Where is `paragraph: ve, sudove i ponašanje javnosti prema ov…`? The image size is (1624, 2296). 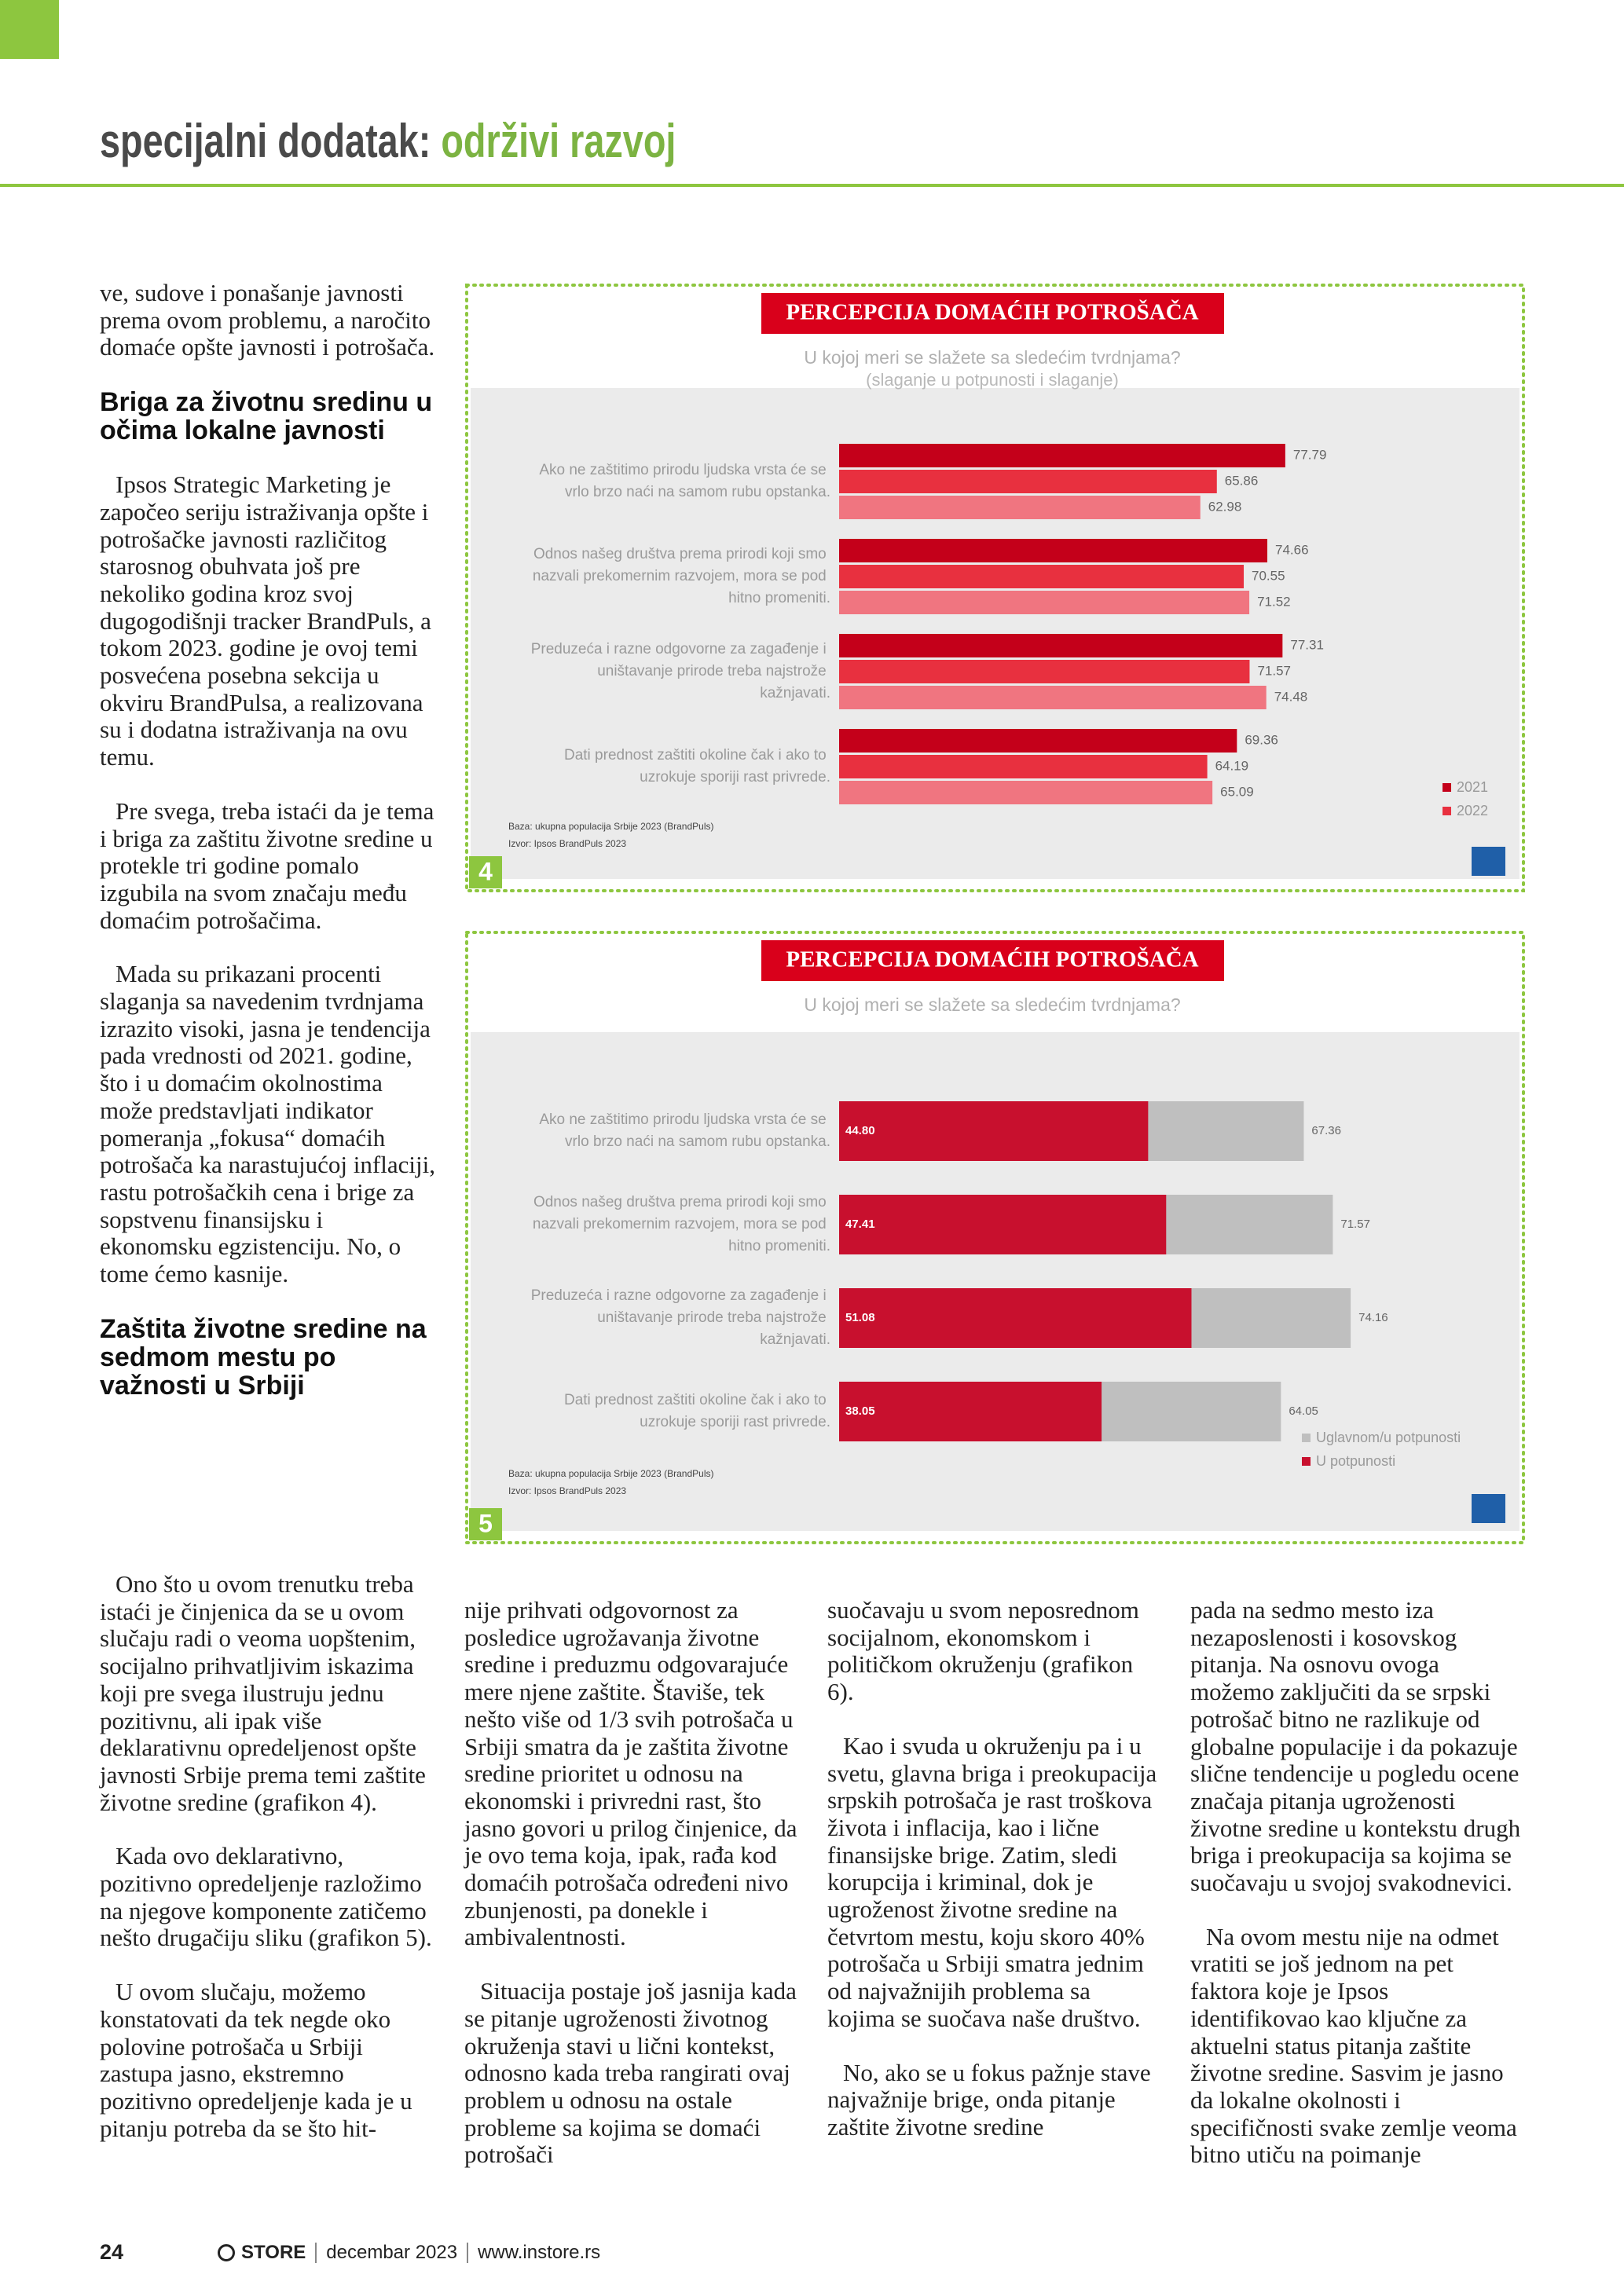
paragraph: ve, sudove i ponašanje javnosti prema ov… is located at coordinates (267, 320).